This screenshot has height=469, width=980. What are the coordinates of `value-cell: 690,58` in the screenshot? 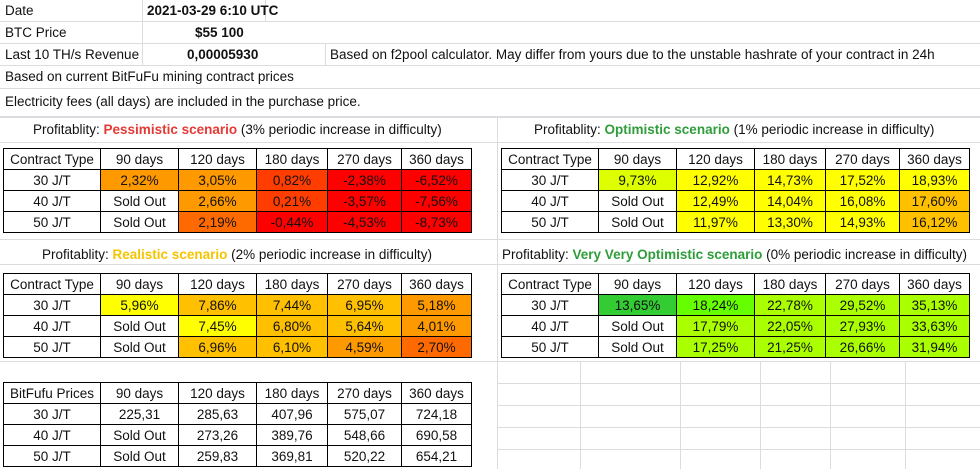 It's located at (436, 435).